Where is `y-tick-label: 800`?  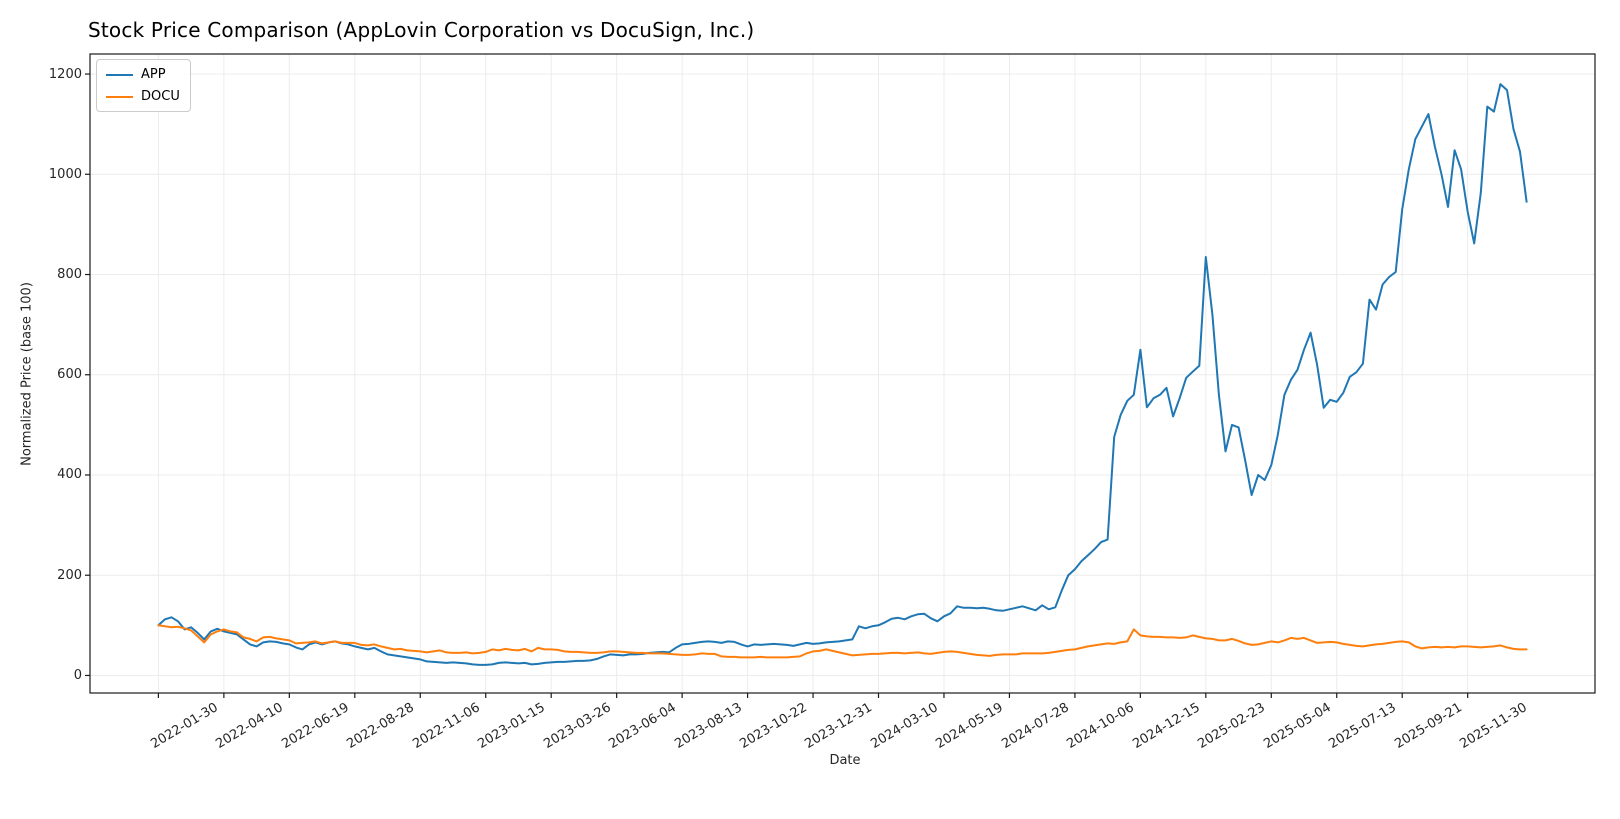
y-tick-label: 800 is located at coordinates (69, 275).